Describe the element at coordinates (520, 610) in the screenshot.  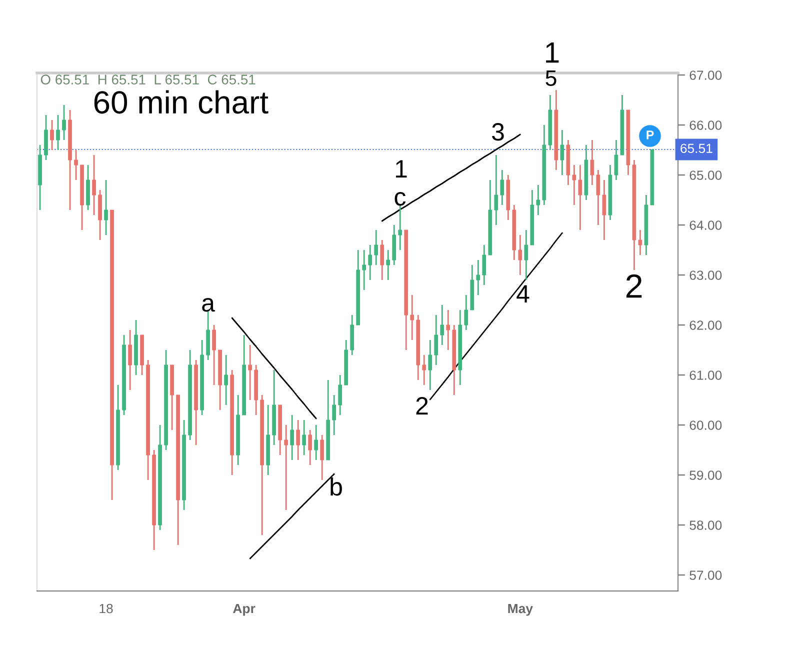
I see `x-tick-label: May` at that location.